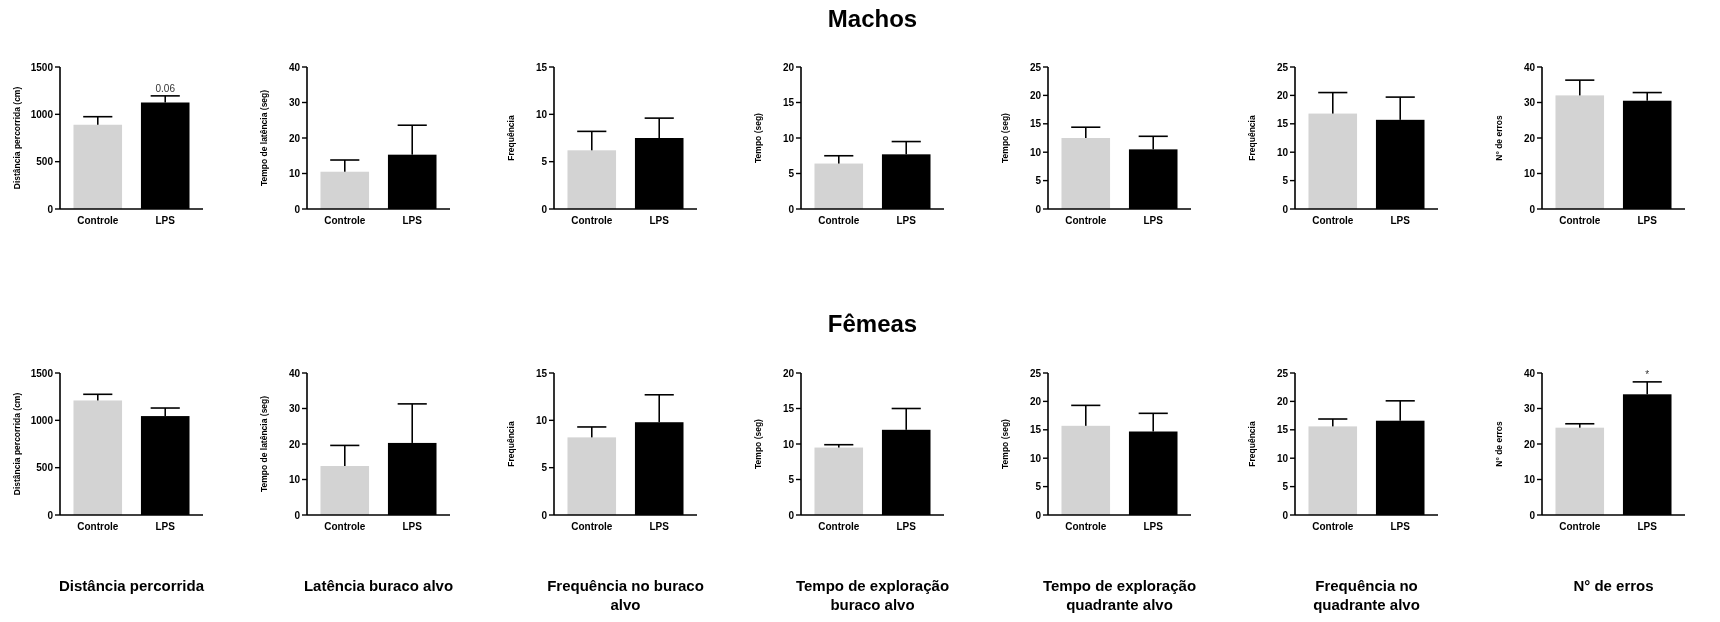 The image size is (1720, 622). What do you see at coordinates (625, 595) in the screenshot?
I see `x-axis-title: Frequência no buraco alvo` at bounding box center [625, 595].